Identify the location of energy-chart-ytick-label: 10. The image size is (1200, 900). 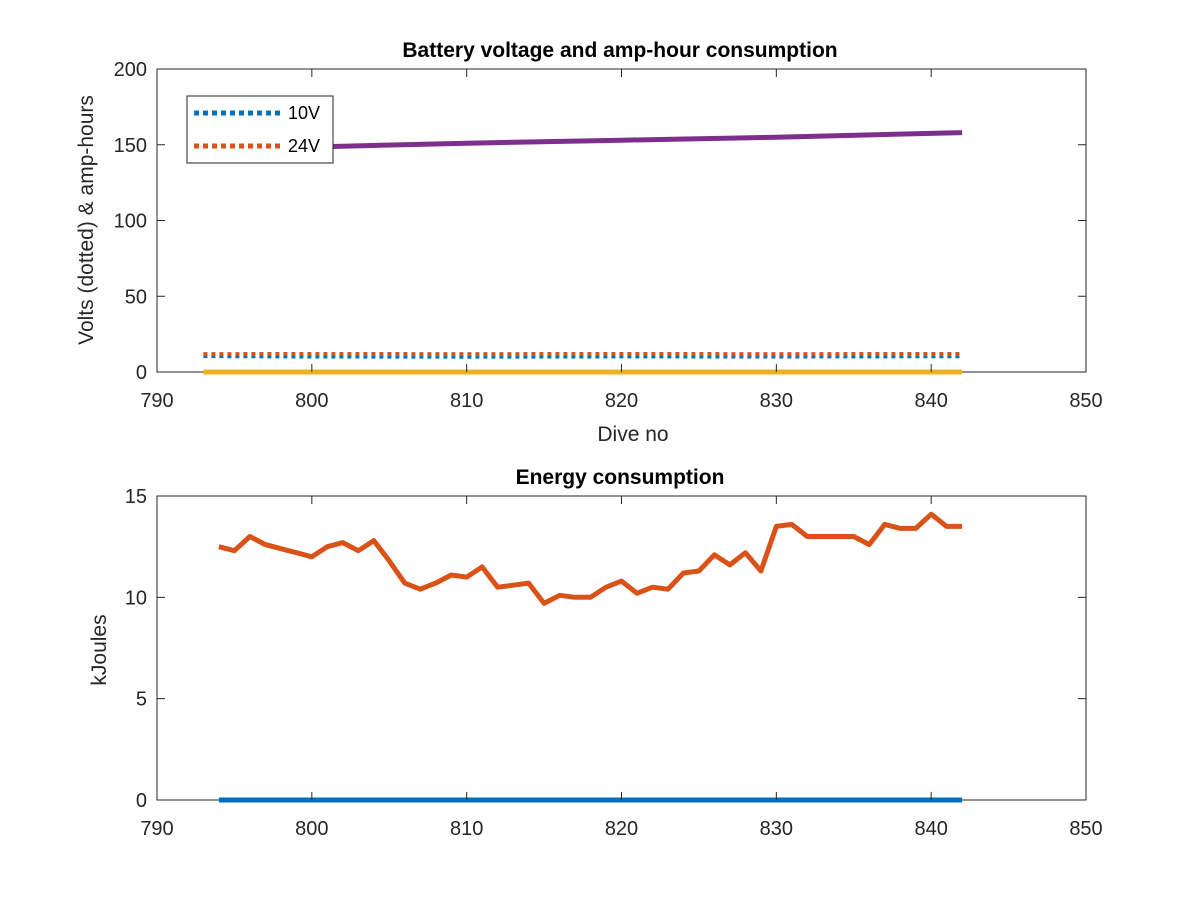
(136, 598).